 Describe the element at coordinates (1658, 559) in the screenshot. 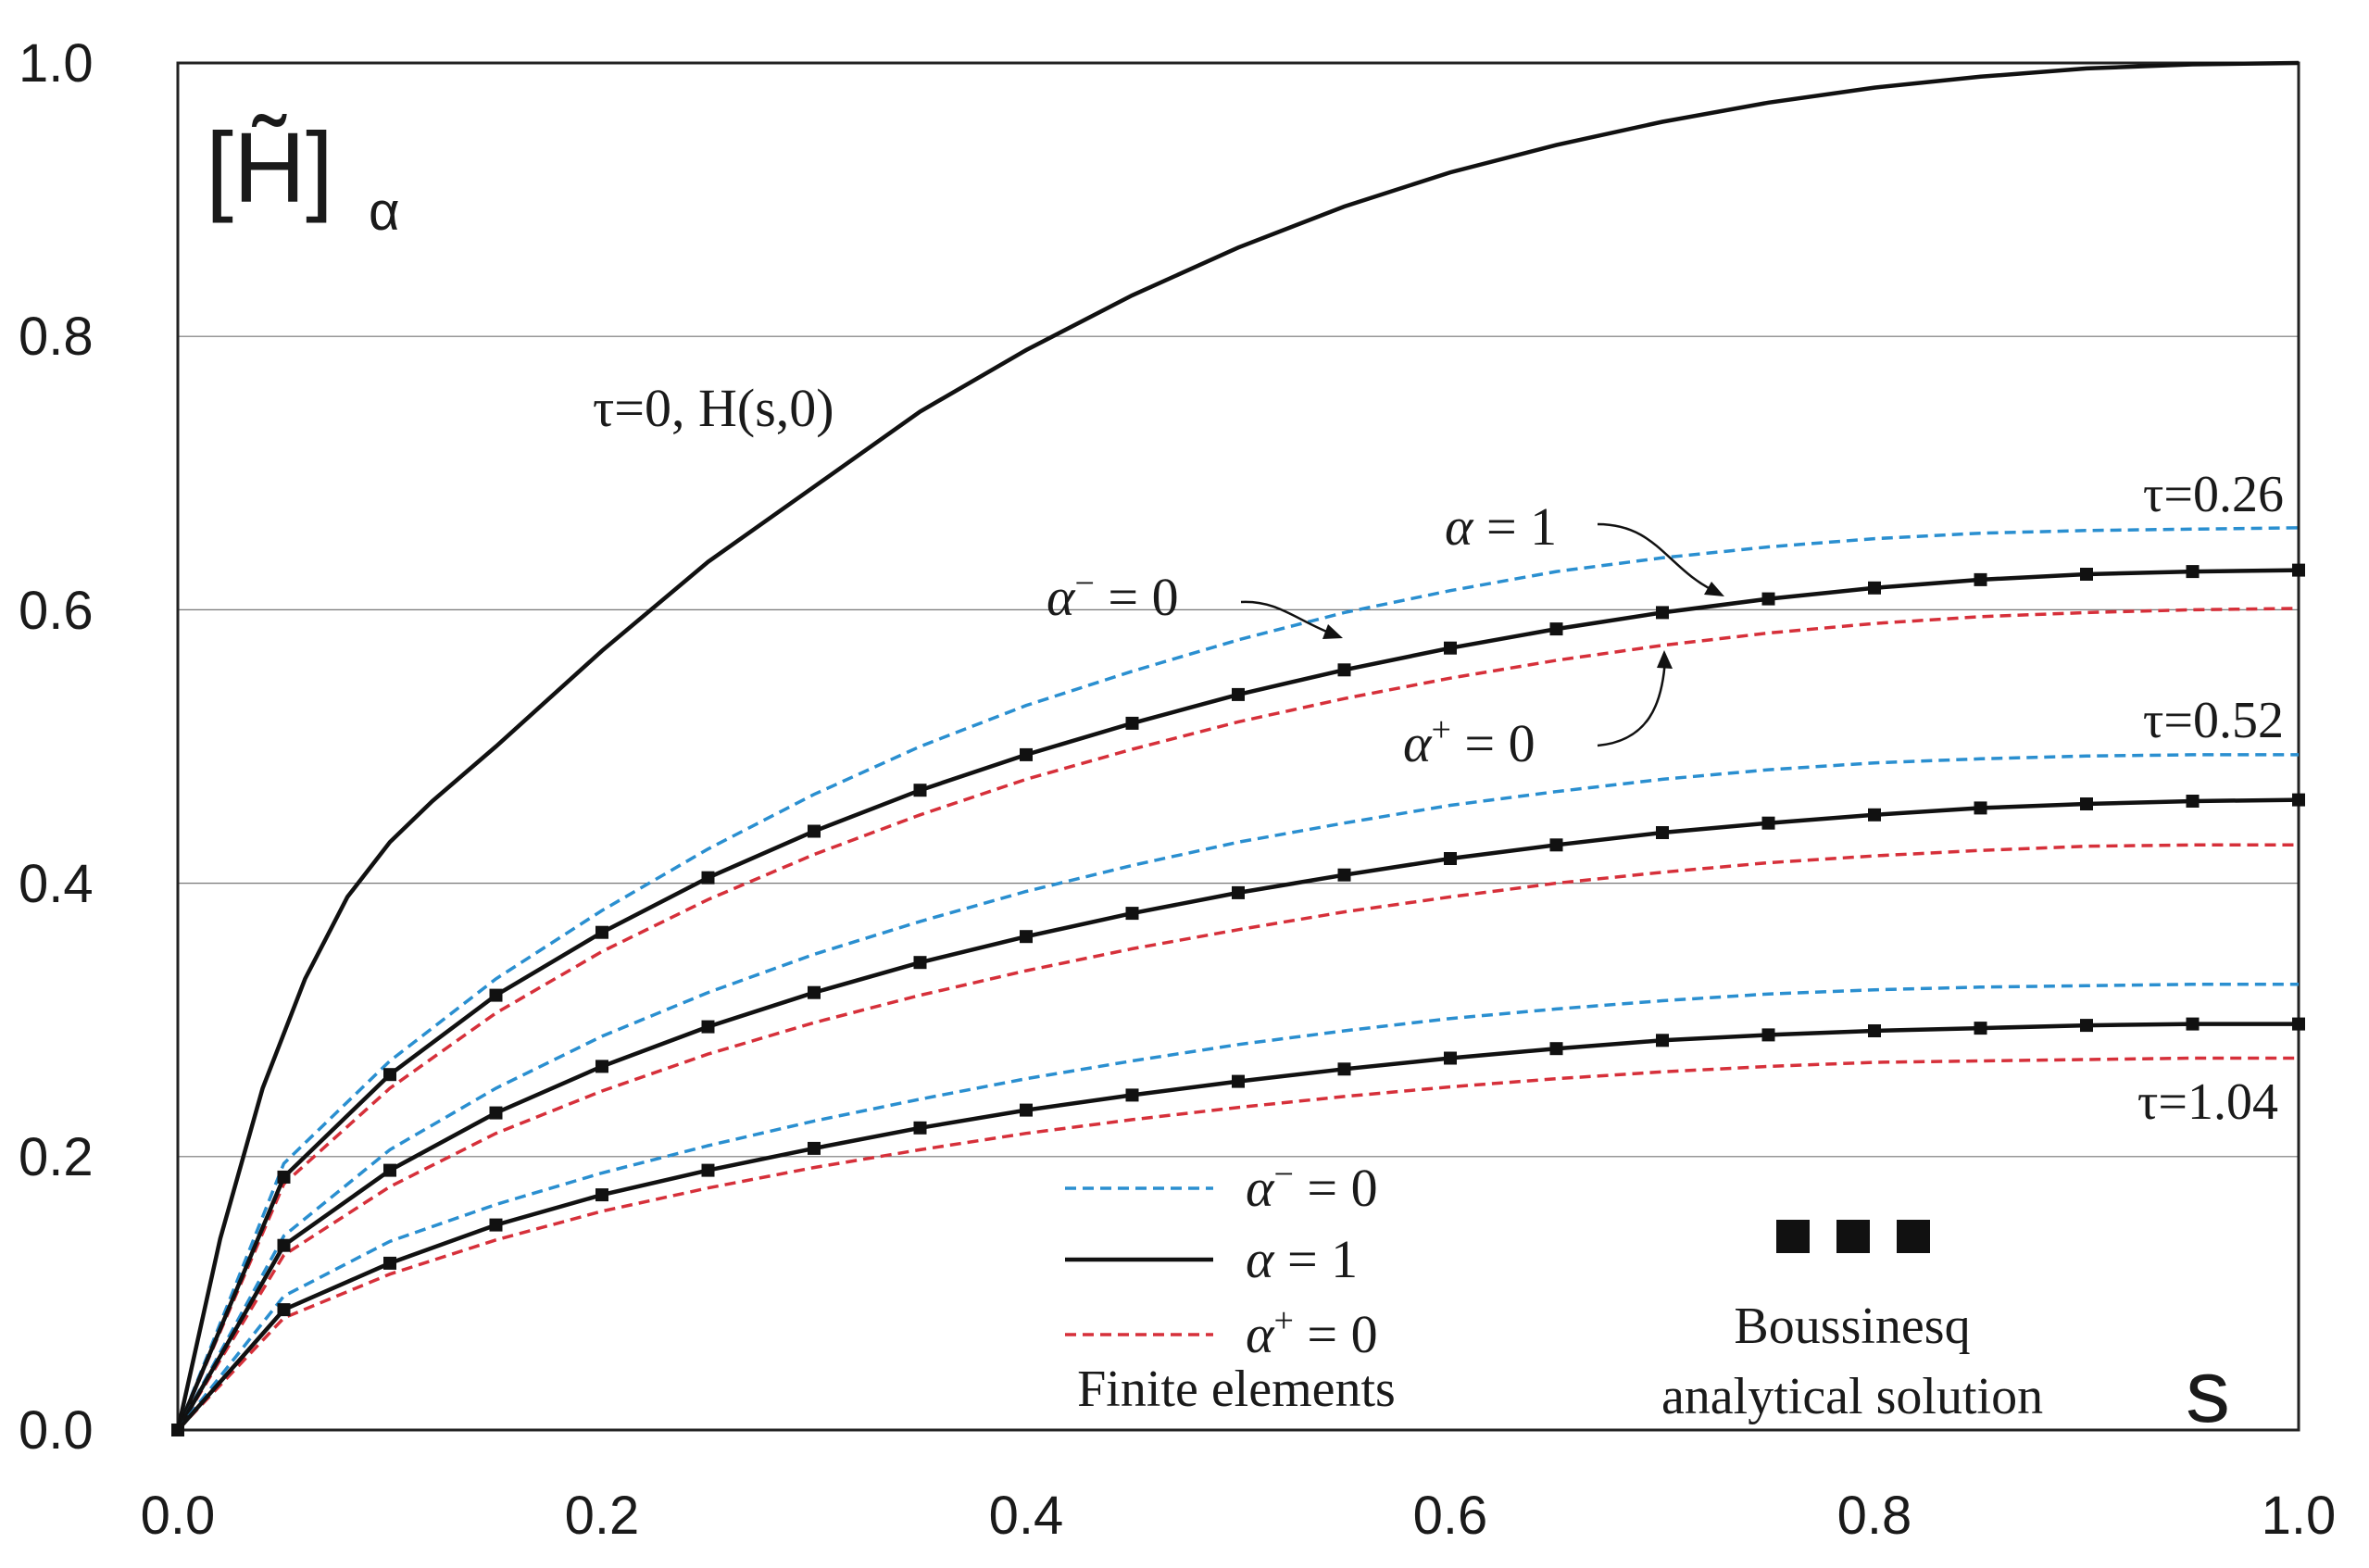

I see `arrow-alpha-one` at that location.